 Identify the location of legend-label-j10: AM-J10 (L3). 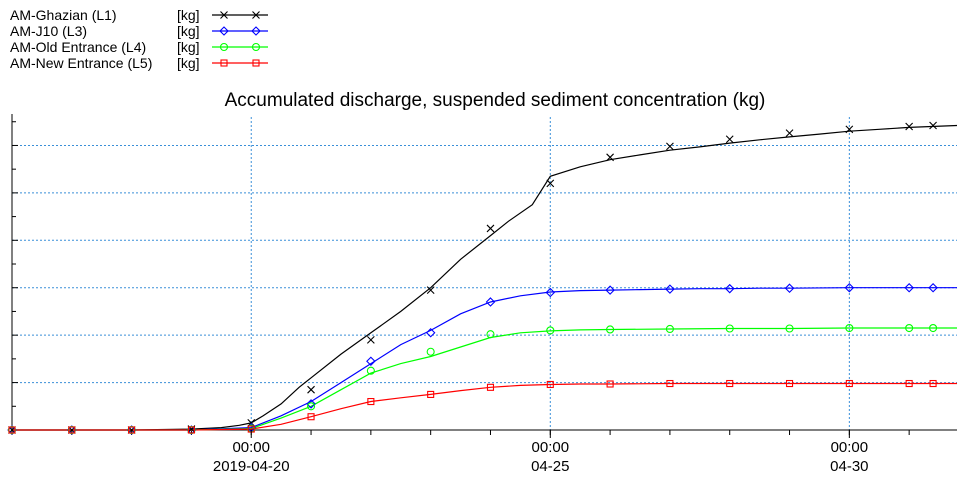
(48, 31).